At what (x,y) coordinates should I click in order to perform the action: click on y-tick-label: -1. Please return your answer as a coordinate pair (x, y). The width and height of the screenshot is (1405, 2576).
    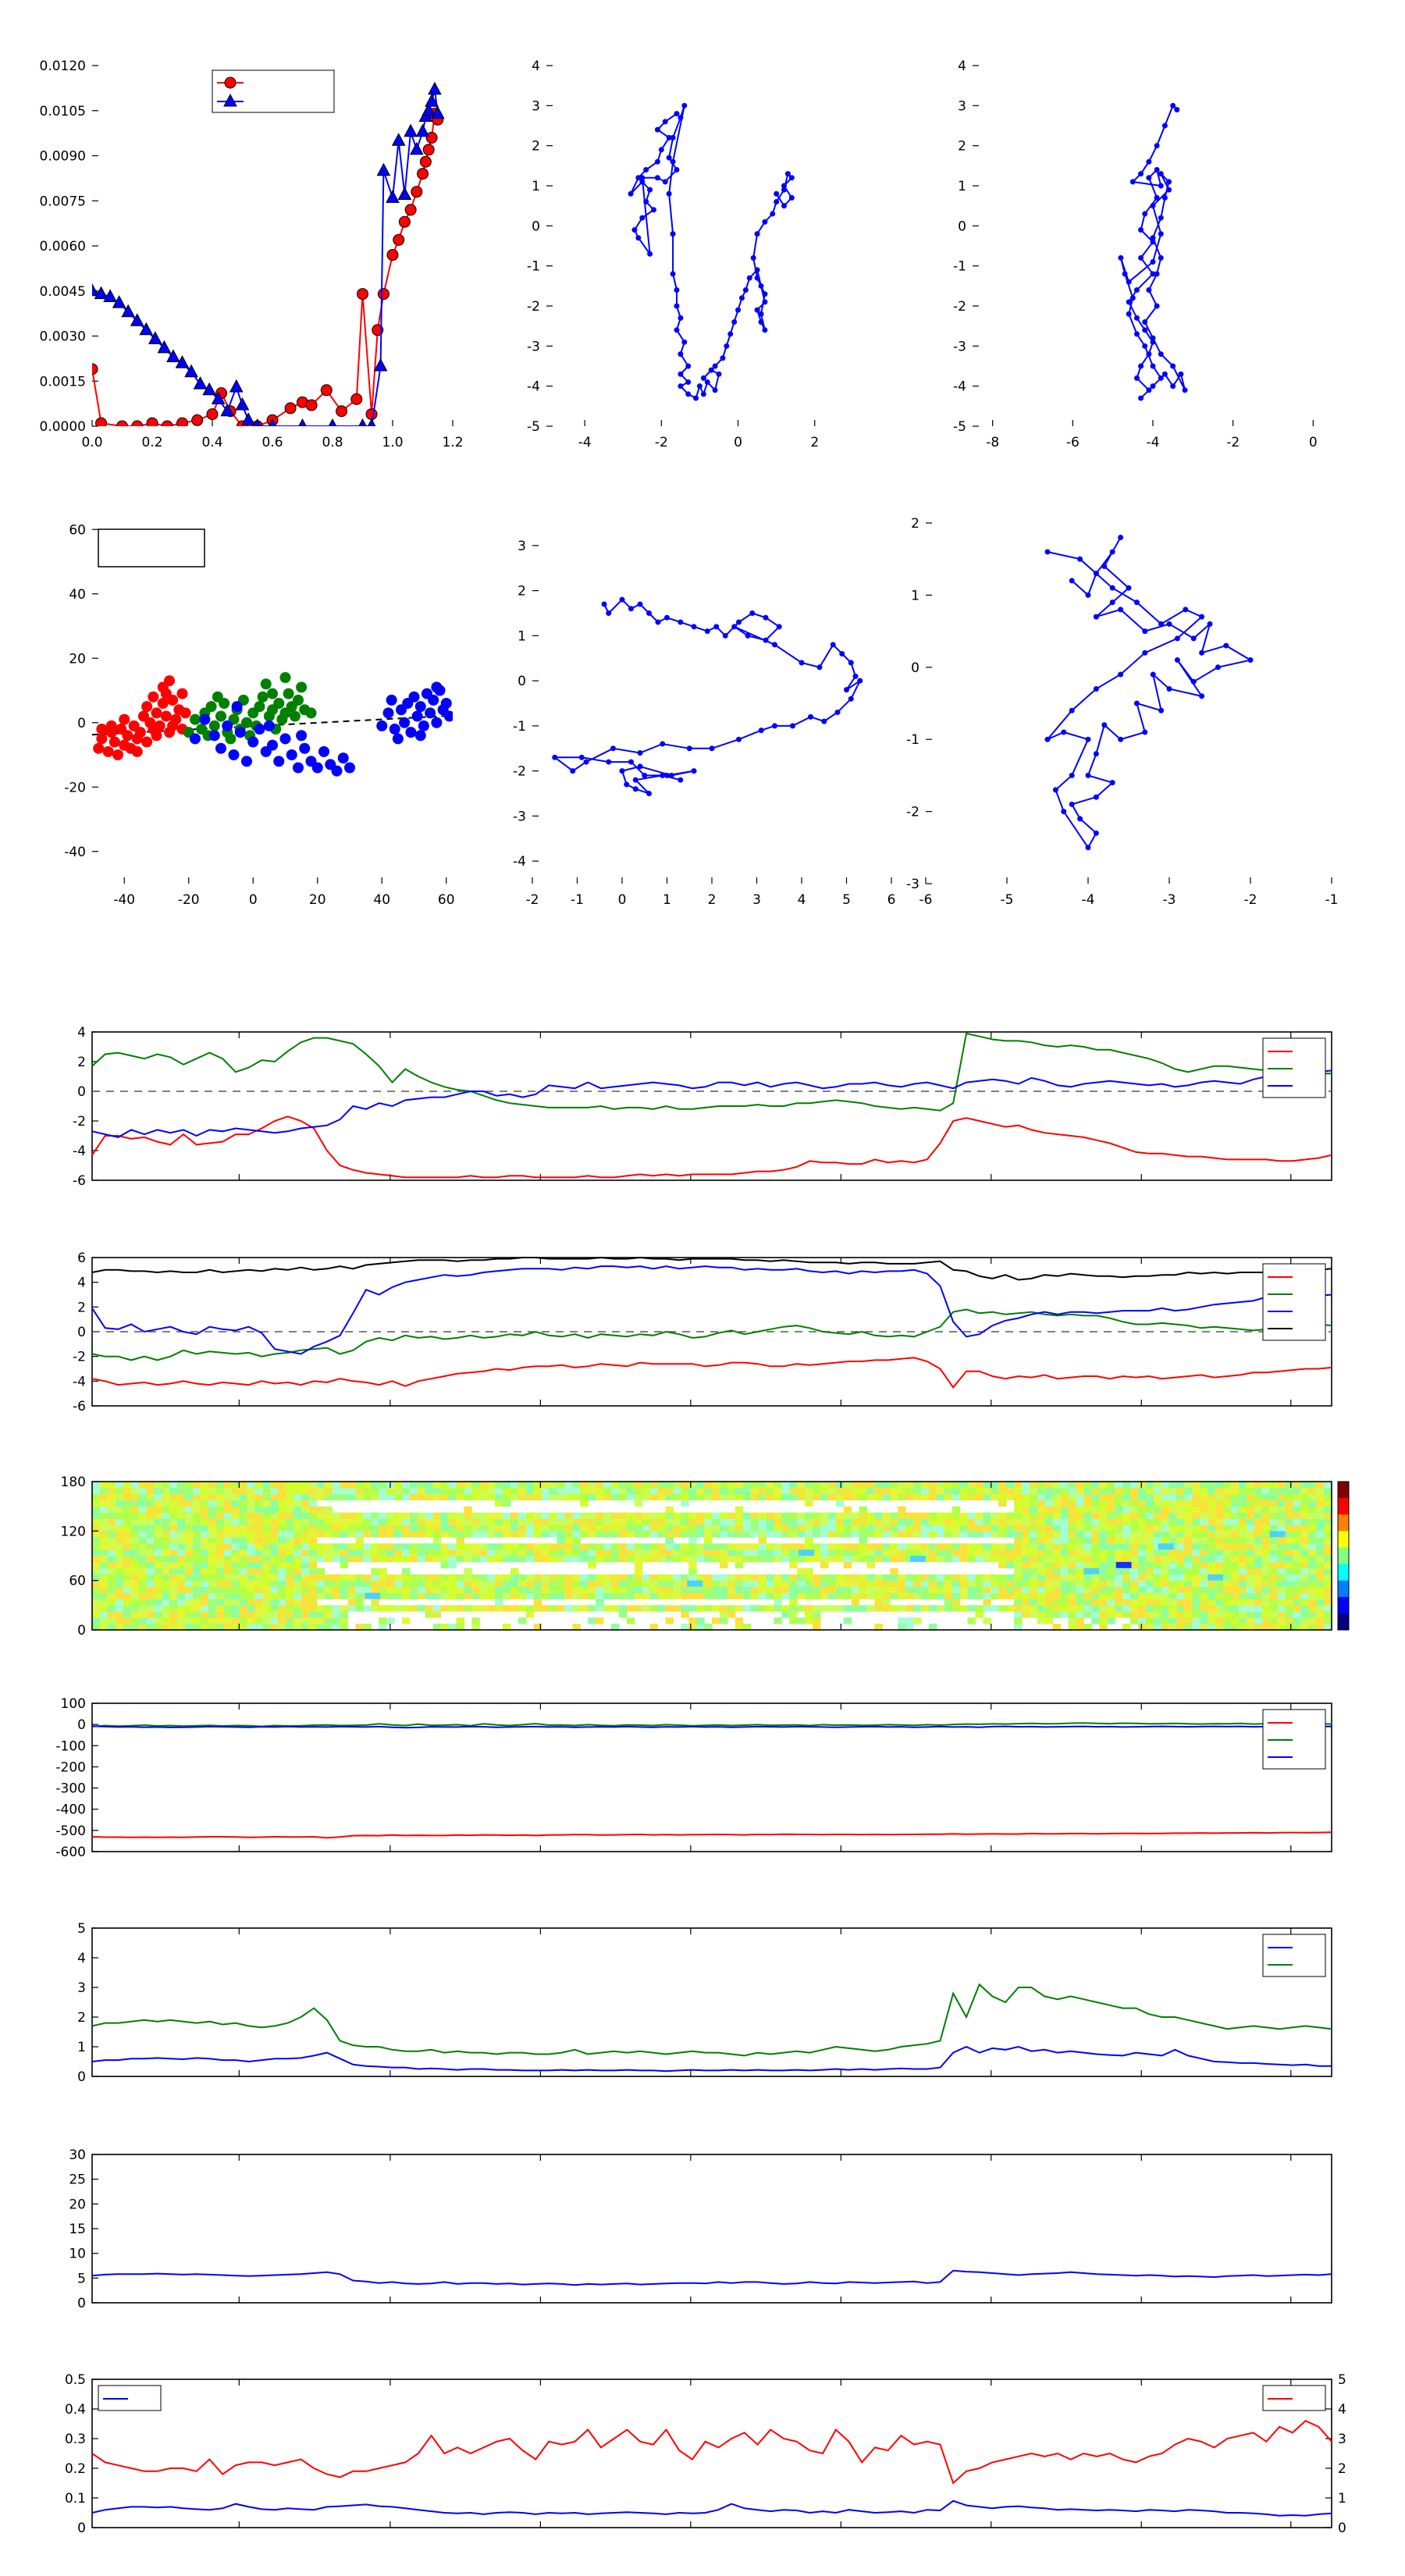
    Looking at the image, I should click on (912, 740).